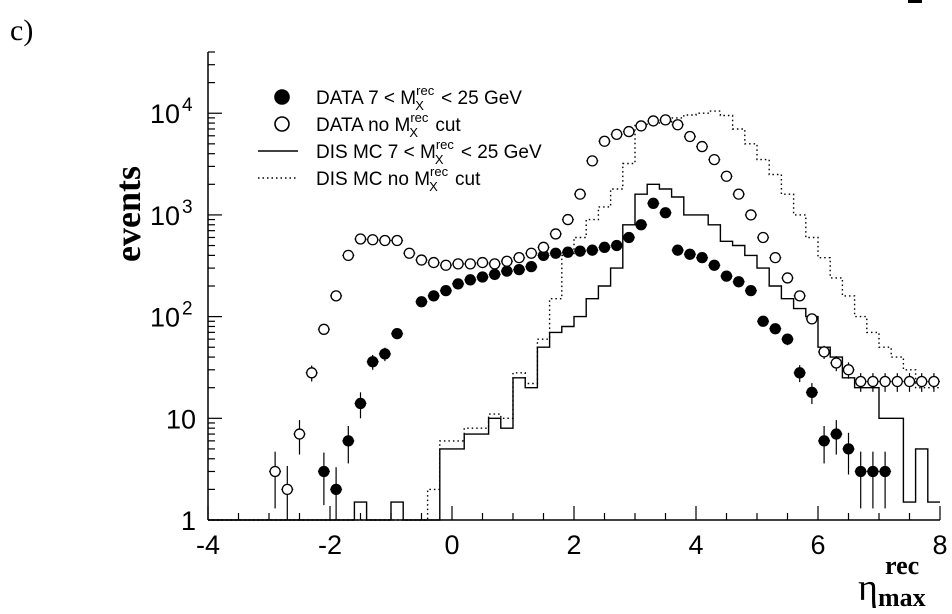  What do you see at coordinates (939, 545) in the screenshot?
I see `x-tick-label: 8` at bounding box center [939, 545].